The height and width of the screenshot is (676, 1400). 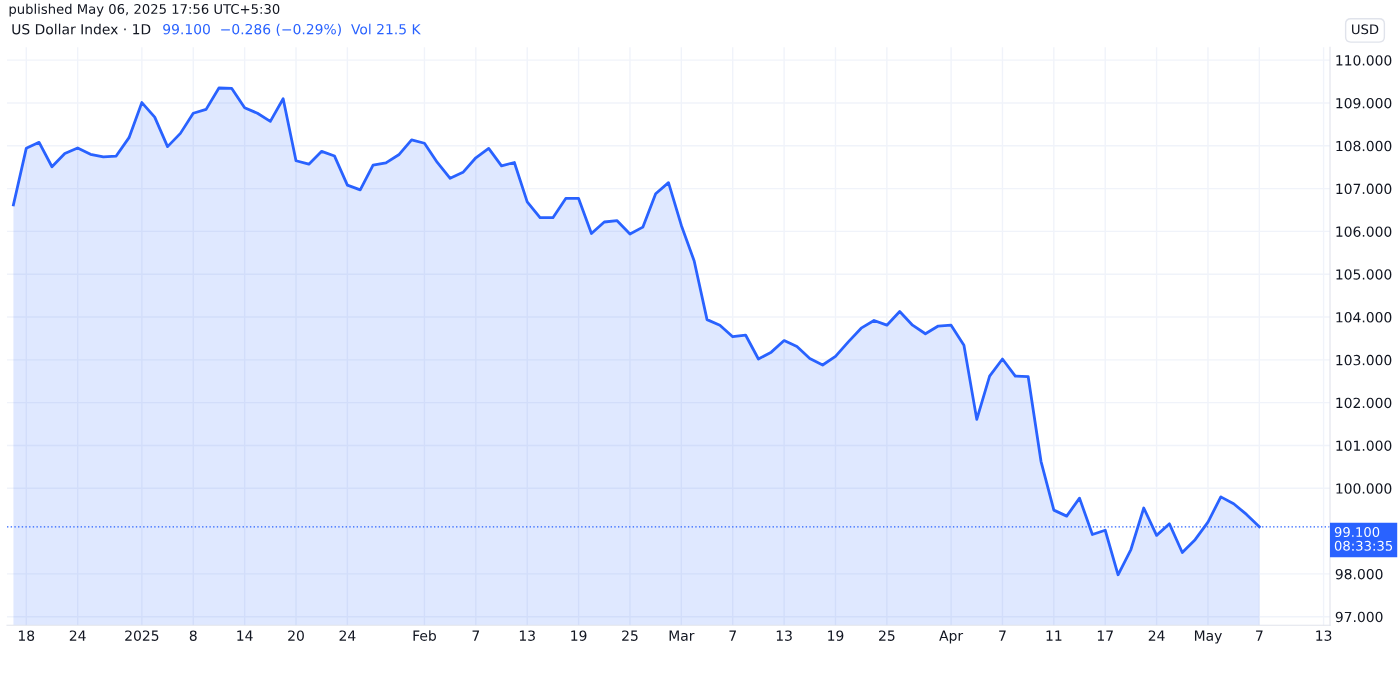 I want to click on x-tick-label: 2025, so click(x=142, y=635).